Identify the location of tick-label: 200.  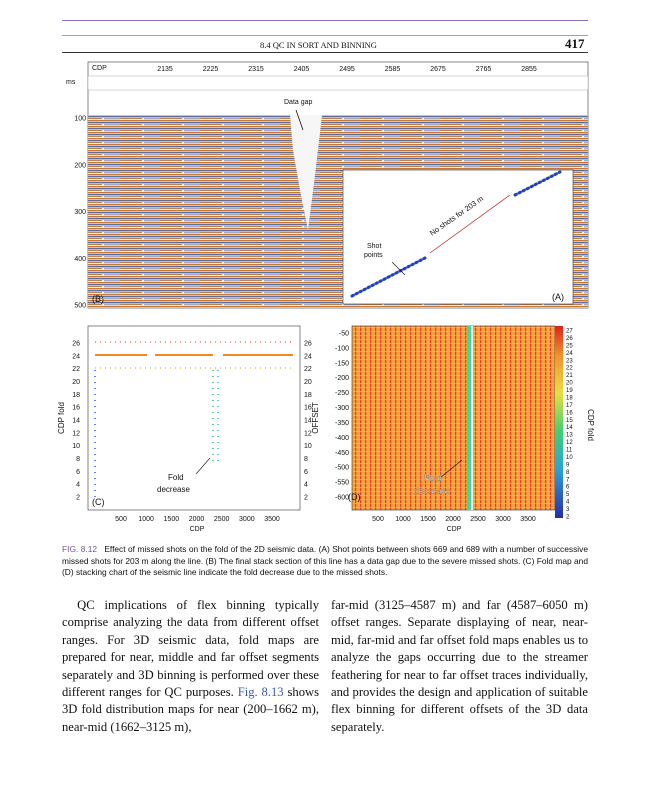
(80, 165).